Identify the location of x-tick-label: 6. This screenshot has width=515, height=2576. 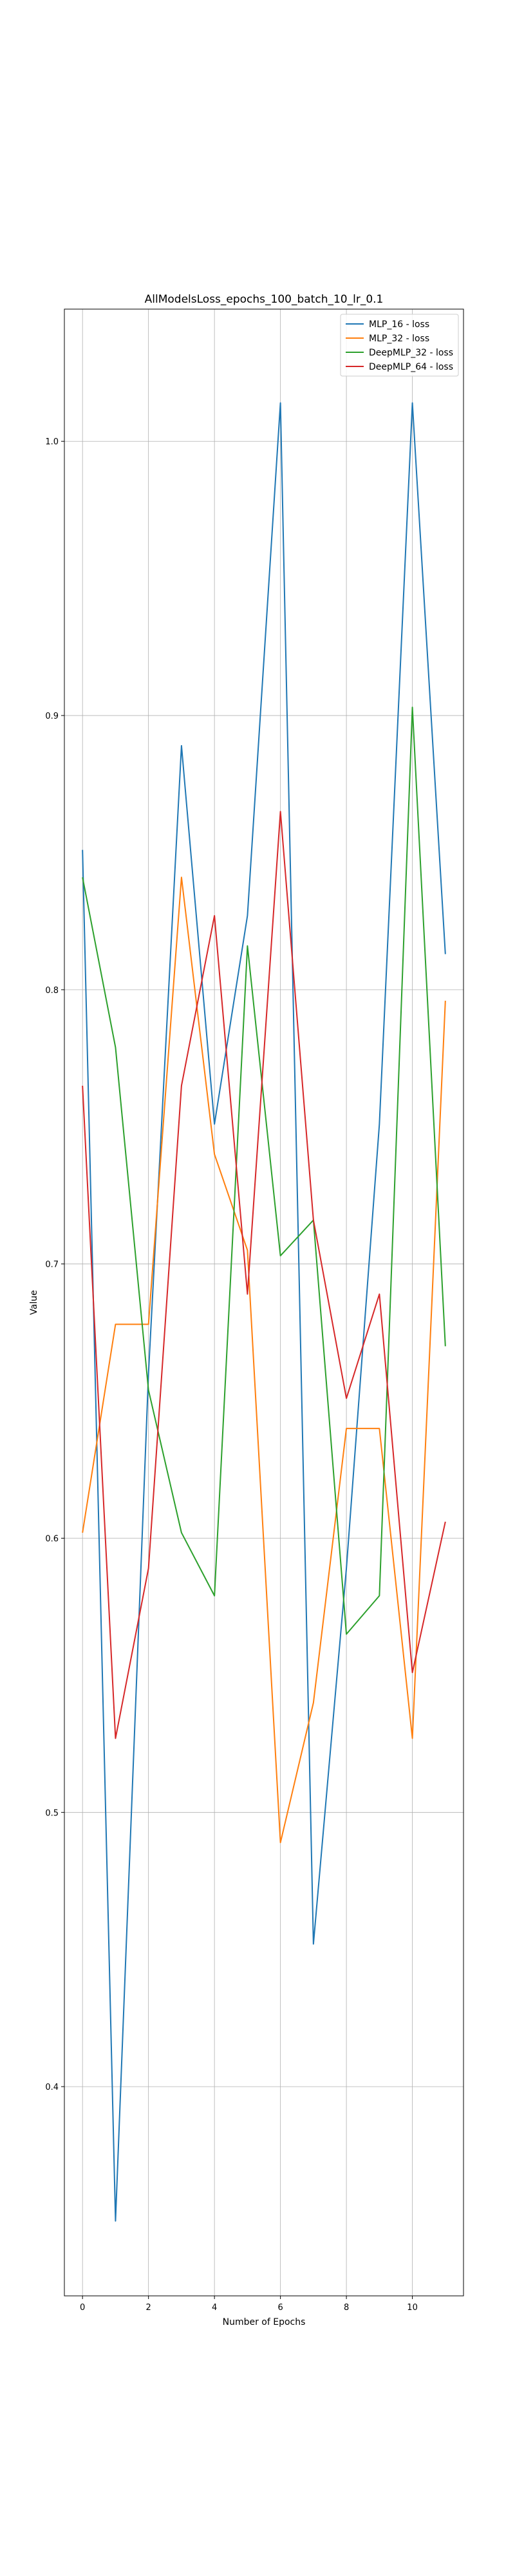
(280, 2308).